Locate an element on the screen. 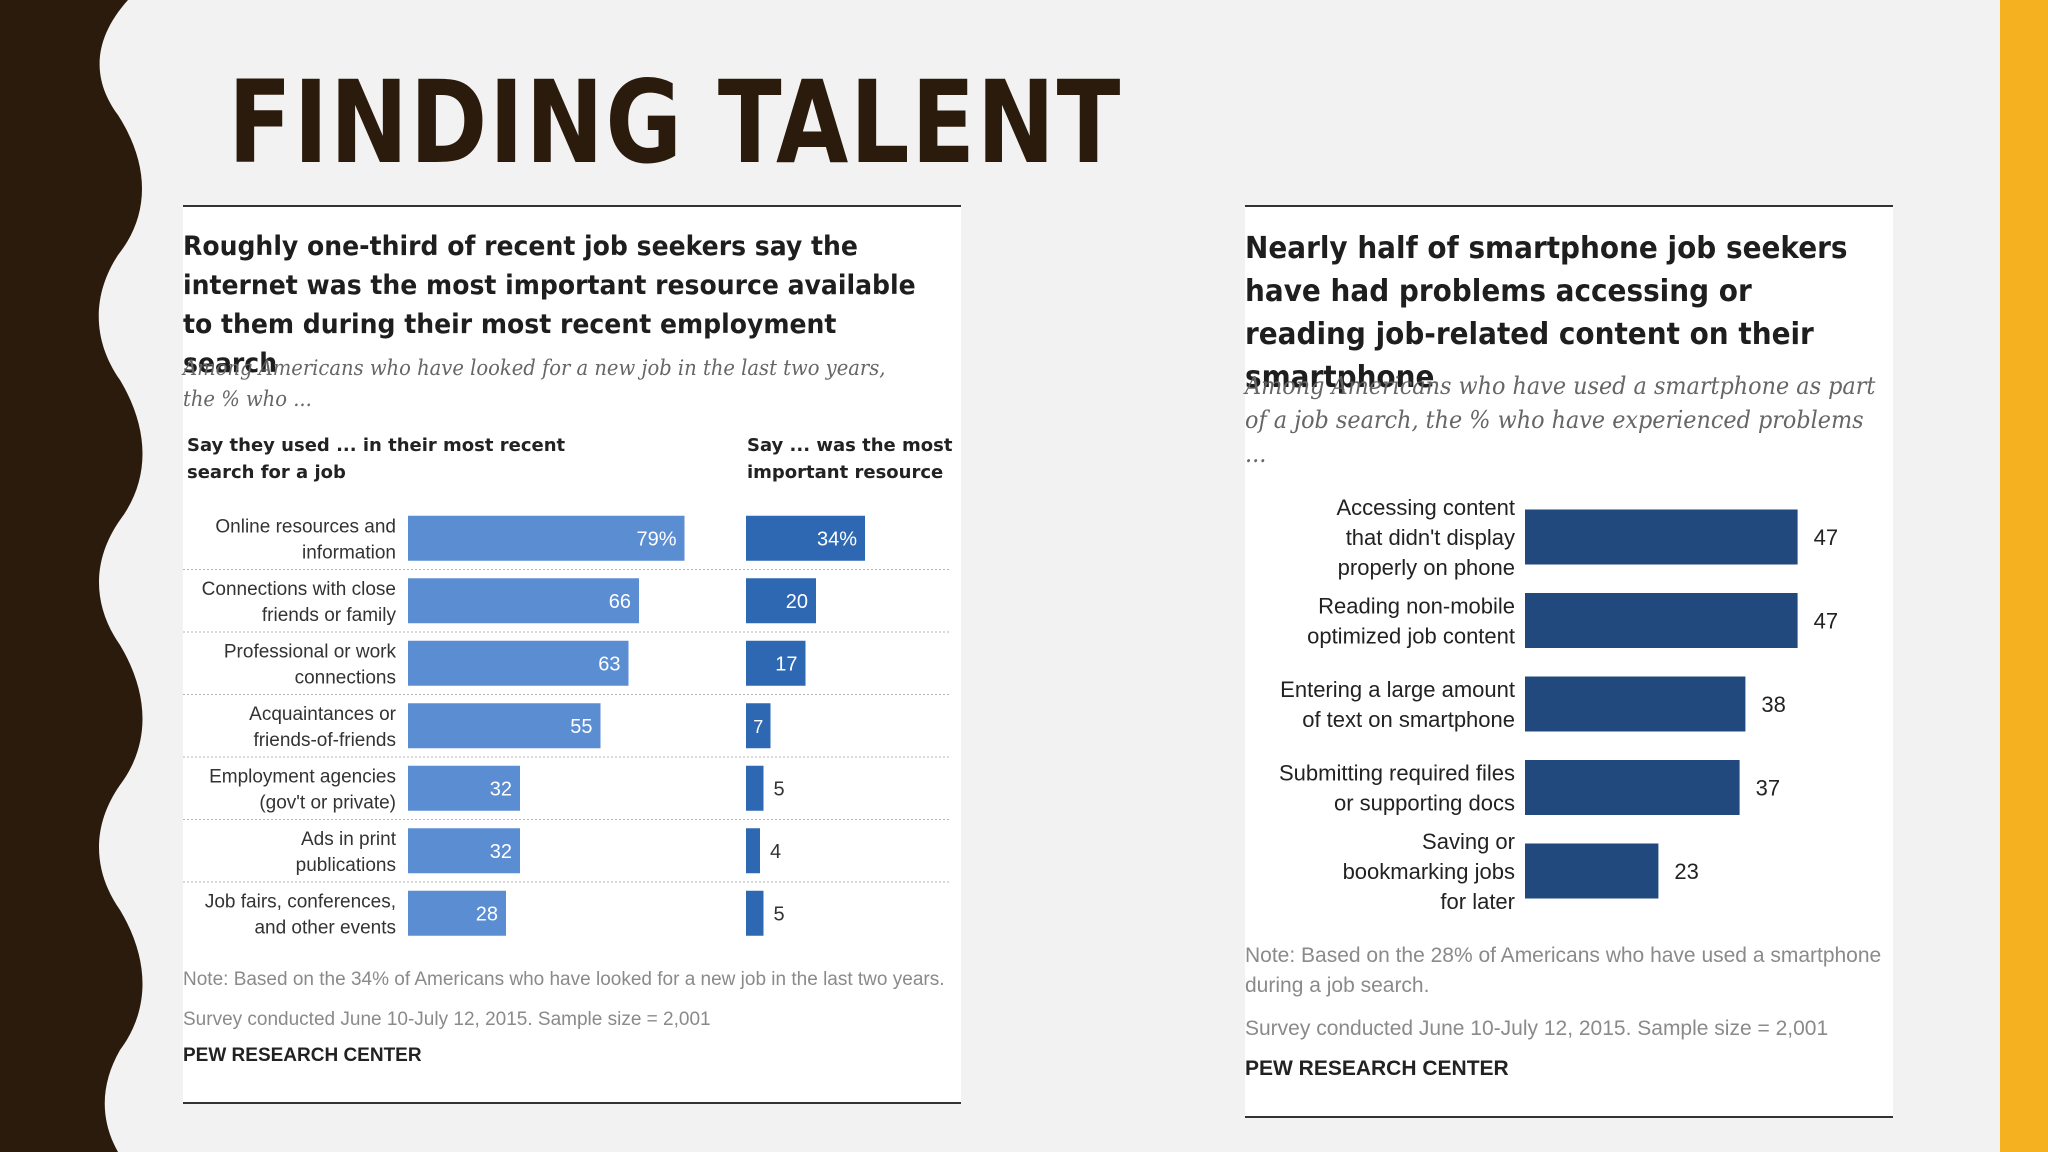 The image size is (2048, 1152). bar-value-label: 23 is located at coordinates (1686, 871).